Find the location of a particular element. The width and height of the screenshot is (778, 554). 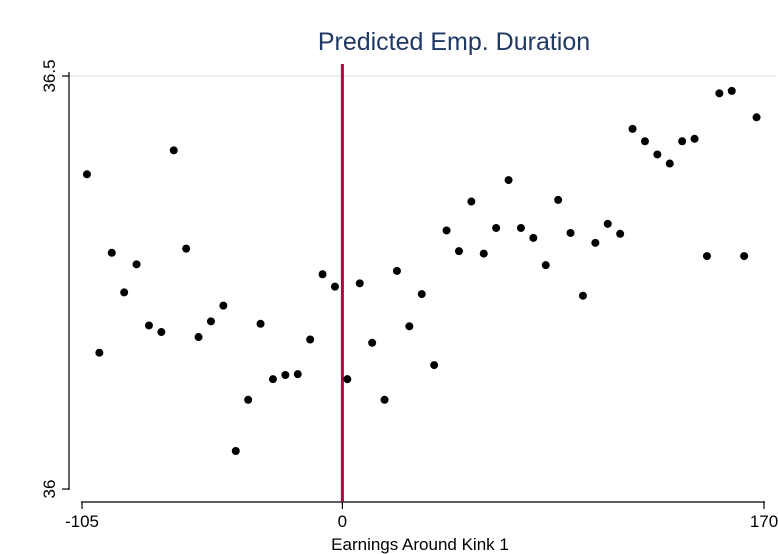

x-tick-label: 170 is located at coordinates (764, 521).